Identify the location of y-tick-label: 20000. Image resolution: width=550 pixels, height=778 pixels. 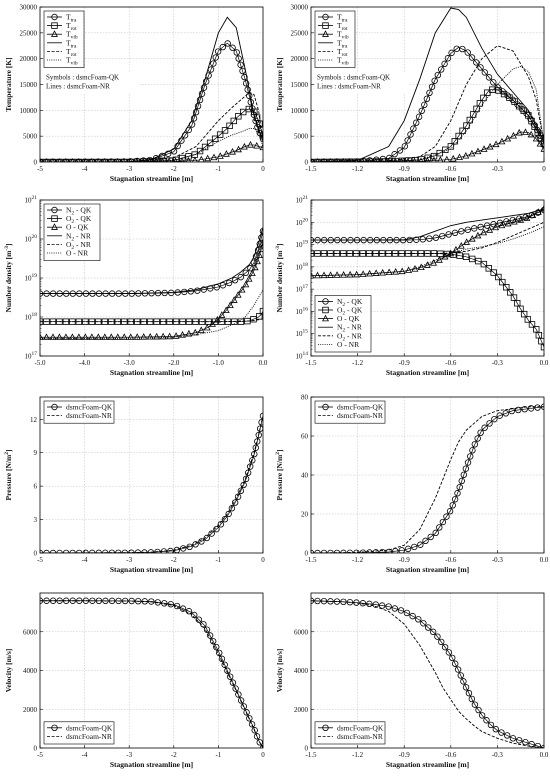
(300, 59).